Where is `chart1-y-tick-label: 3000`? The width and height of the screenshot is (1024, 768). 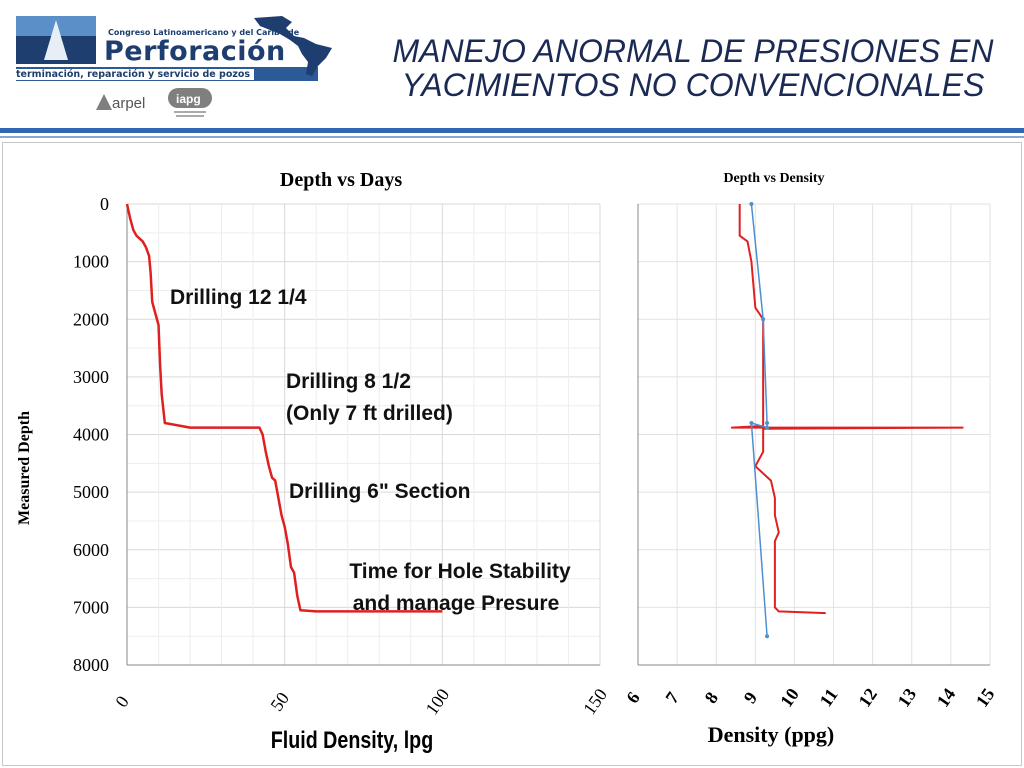 chart1-y-tick-label: 3000 is located at coordinates (91, 377).